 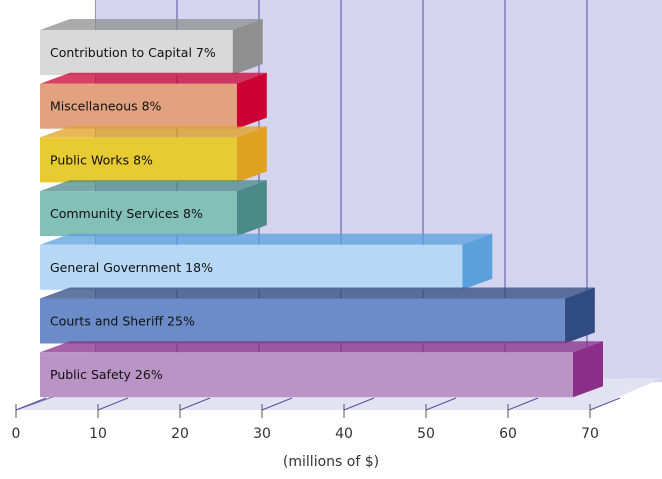 I want to click on x-tick-label: 70, so click(x=590, y=434).